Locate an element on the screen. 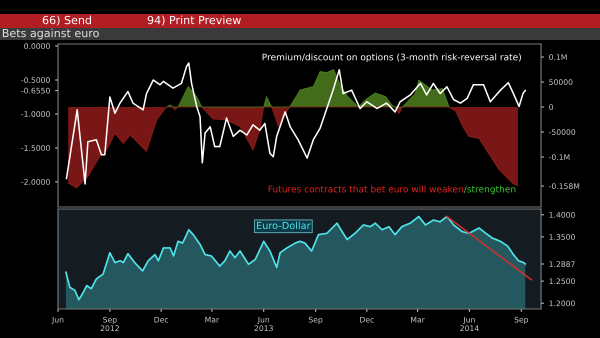  text: 66) Send is located at coordinates (66, 21).